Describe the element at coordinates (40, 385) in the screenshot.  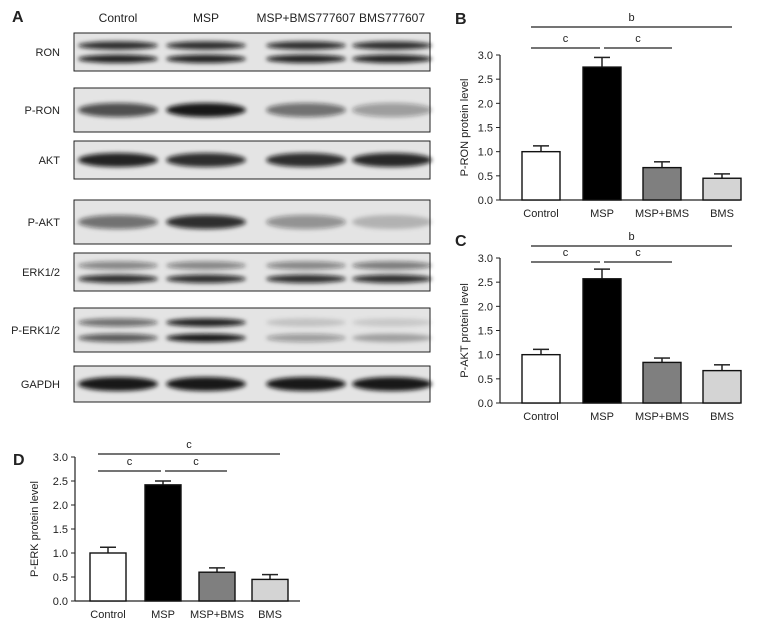
I see `blot-label-gapdh: GAPDH` at that location.